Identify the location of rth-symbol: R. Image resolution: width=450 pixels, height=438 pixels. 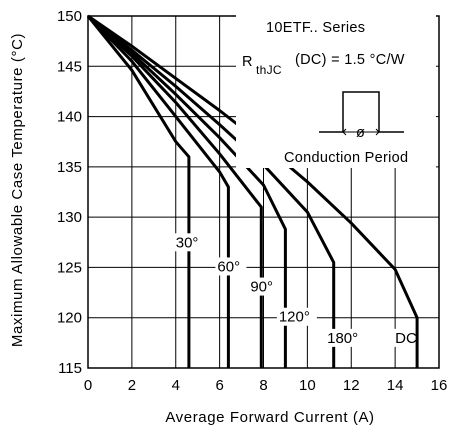
(247, 62).